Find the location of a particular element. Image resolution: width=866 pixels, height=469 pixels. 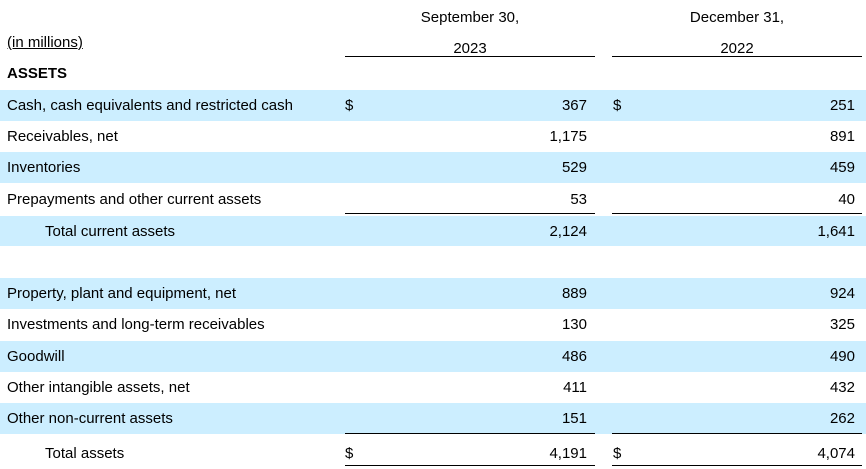

table-row: Inventories 529 459 is located at coordinates (433, 167).